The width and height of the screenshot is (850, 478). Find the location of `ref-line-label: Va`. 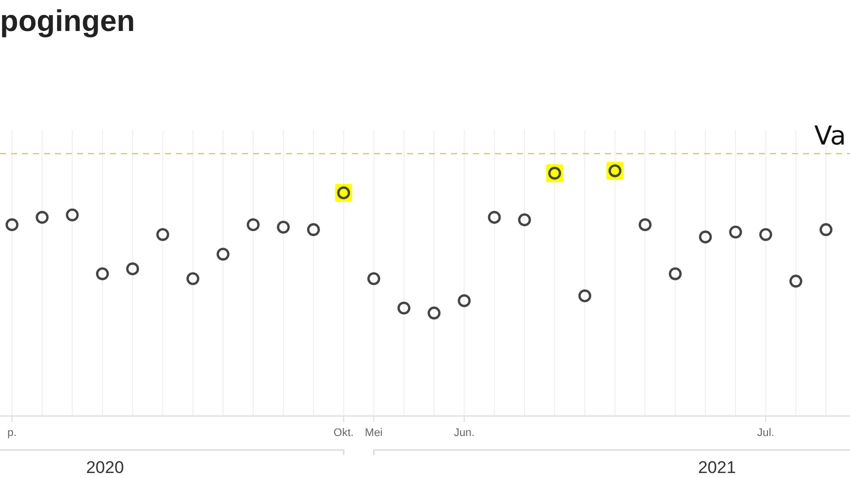

ref-line-label: Va is located at coordinates (830, 137).